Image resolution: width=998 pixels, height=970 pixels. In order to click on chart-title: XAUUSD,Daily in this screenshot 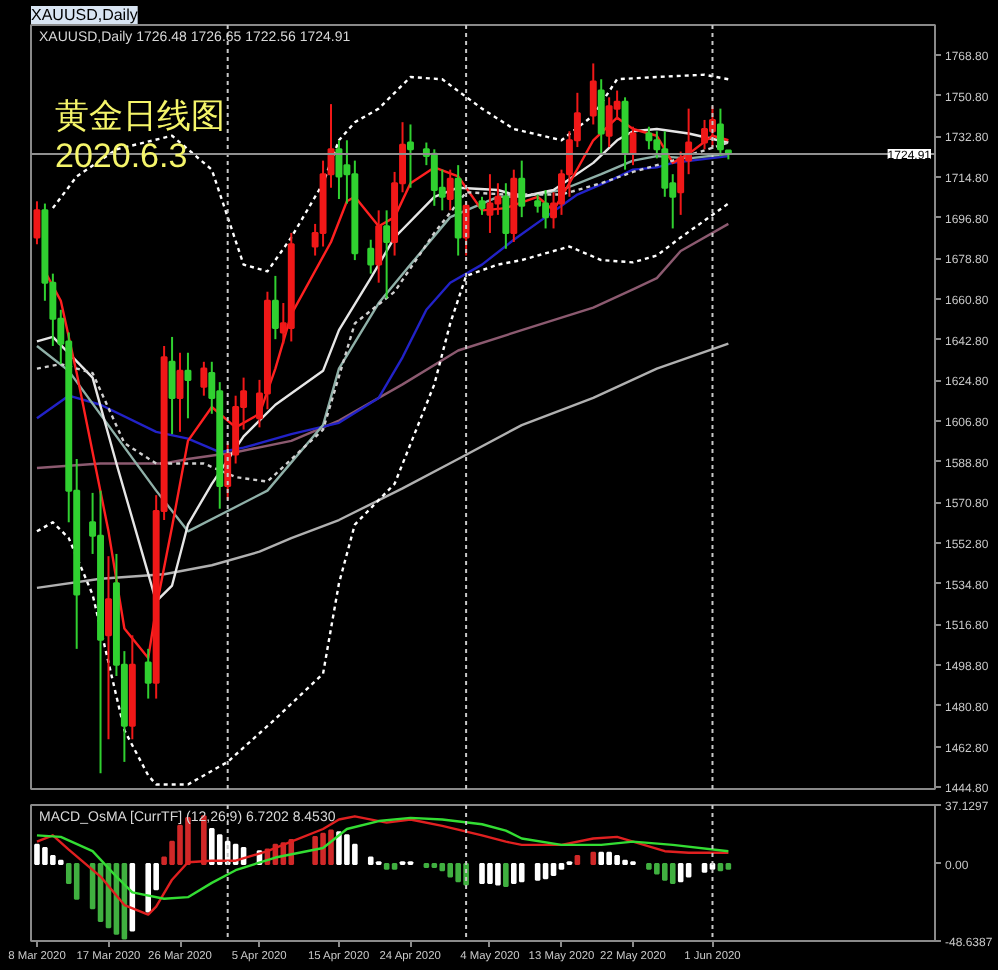, I will do `click(84, 15)`.